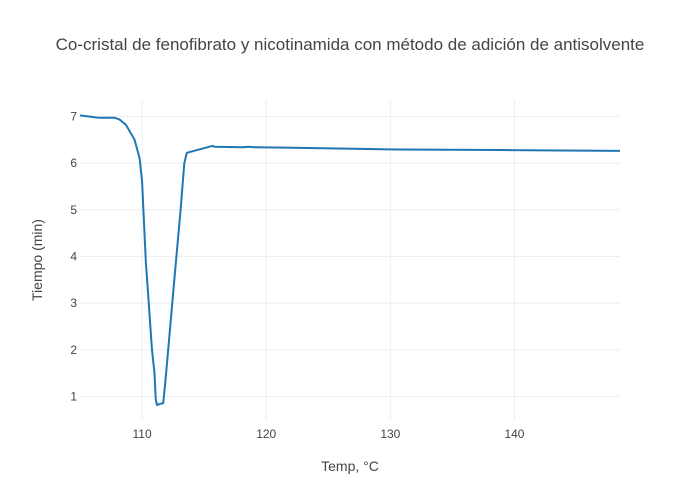 The image size is (700, 500). What do you see at coordinates (73, 397) in the screenshot?
I see `y-tick-label: 1` at bounding box center [73, 397].